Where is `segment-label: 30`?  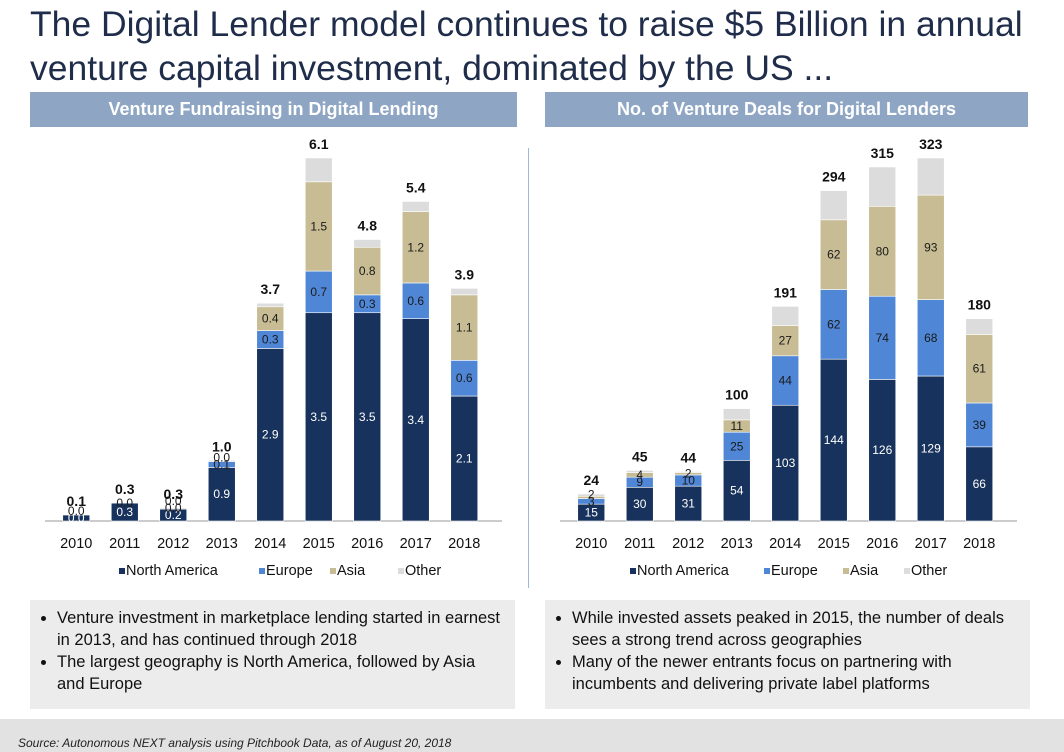 segment-label: 30 is located at coordinates (640, 504).